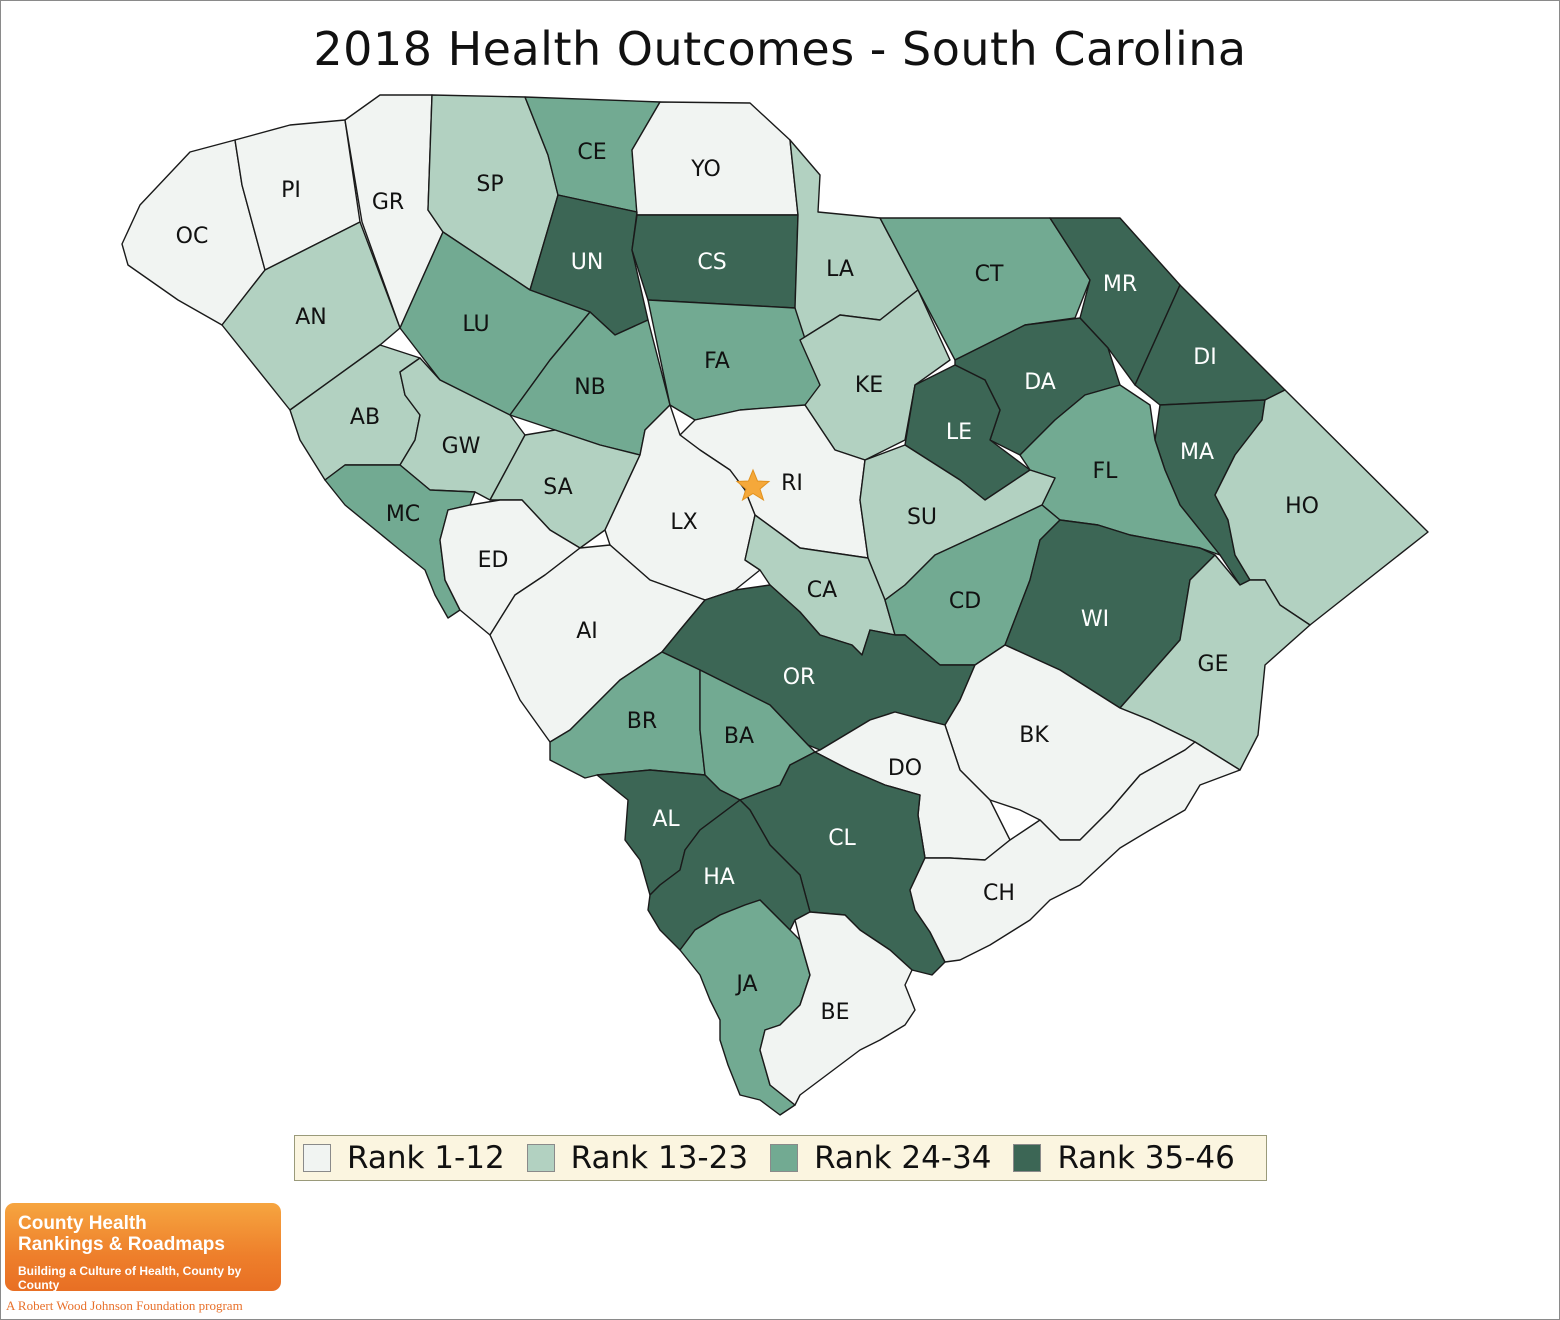 This screenshot has width=1560, height=1320. I want to click on county-label-PI: PI, so click(291, 190).